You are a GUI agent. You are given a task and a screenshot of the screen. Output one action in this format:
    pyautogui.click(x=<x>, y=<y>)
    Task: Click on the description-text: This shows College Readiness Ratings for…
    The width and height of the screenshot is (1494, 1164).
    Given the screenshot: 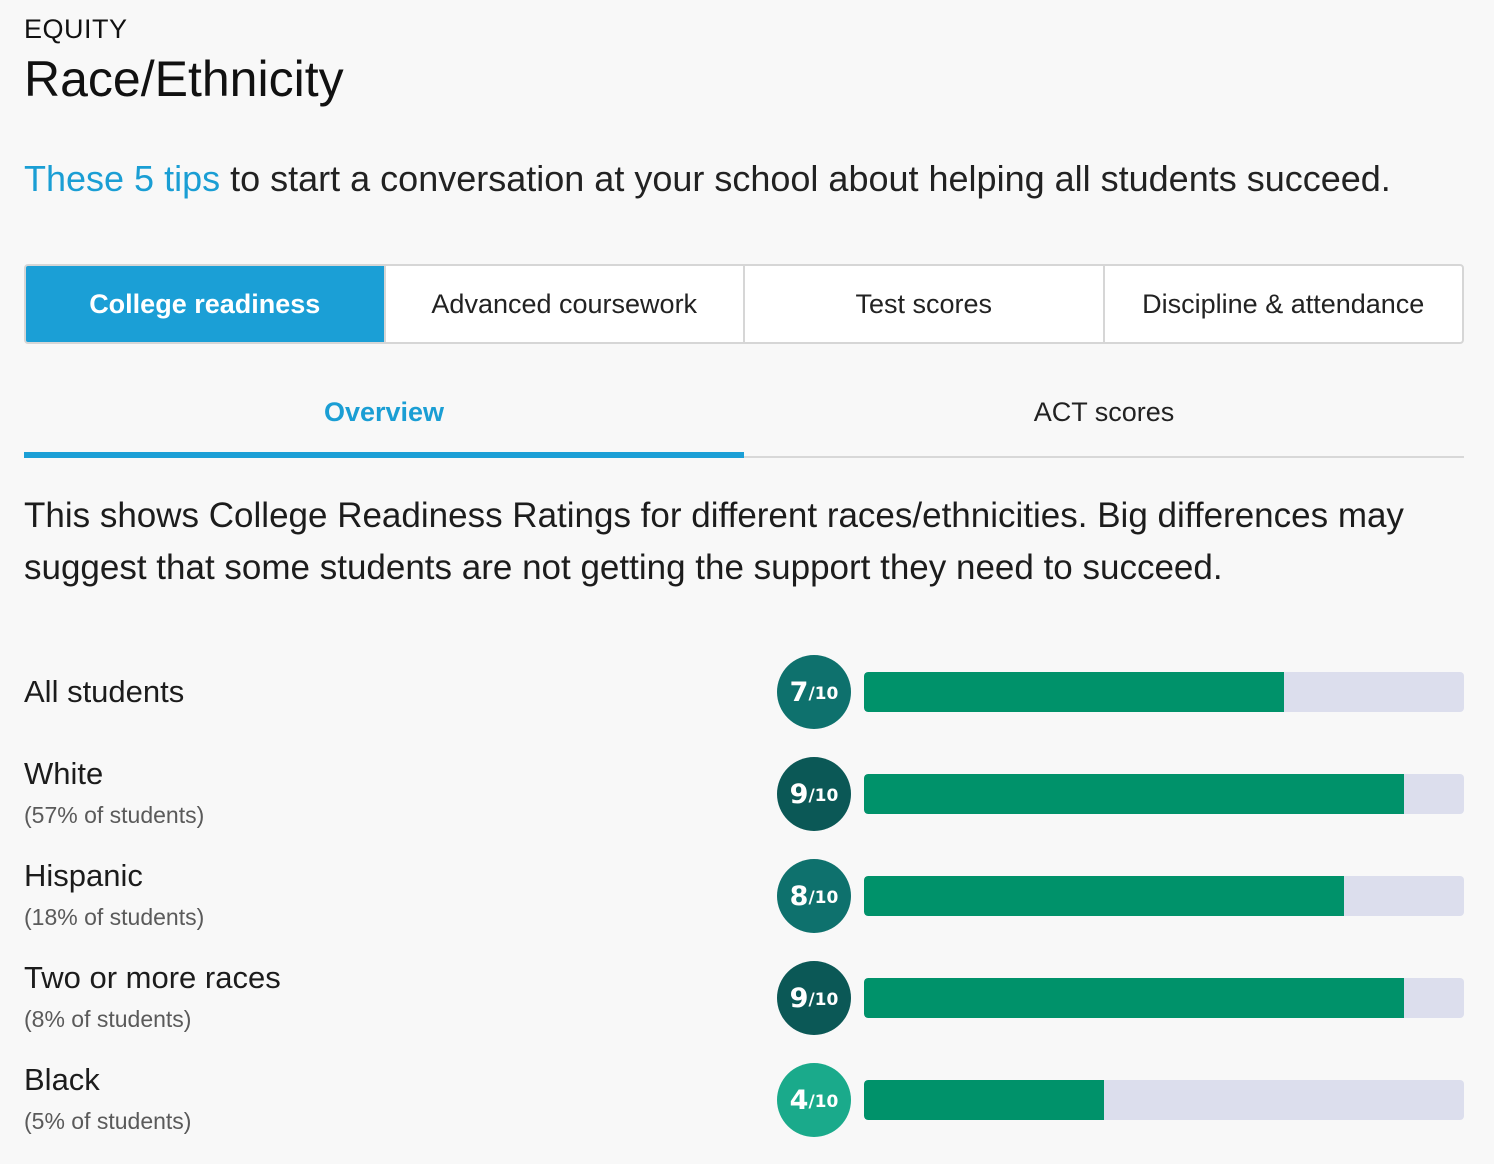 What is the action you would take?
    pyautogui.click(x=714, y=541)
    